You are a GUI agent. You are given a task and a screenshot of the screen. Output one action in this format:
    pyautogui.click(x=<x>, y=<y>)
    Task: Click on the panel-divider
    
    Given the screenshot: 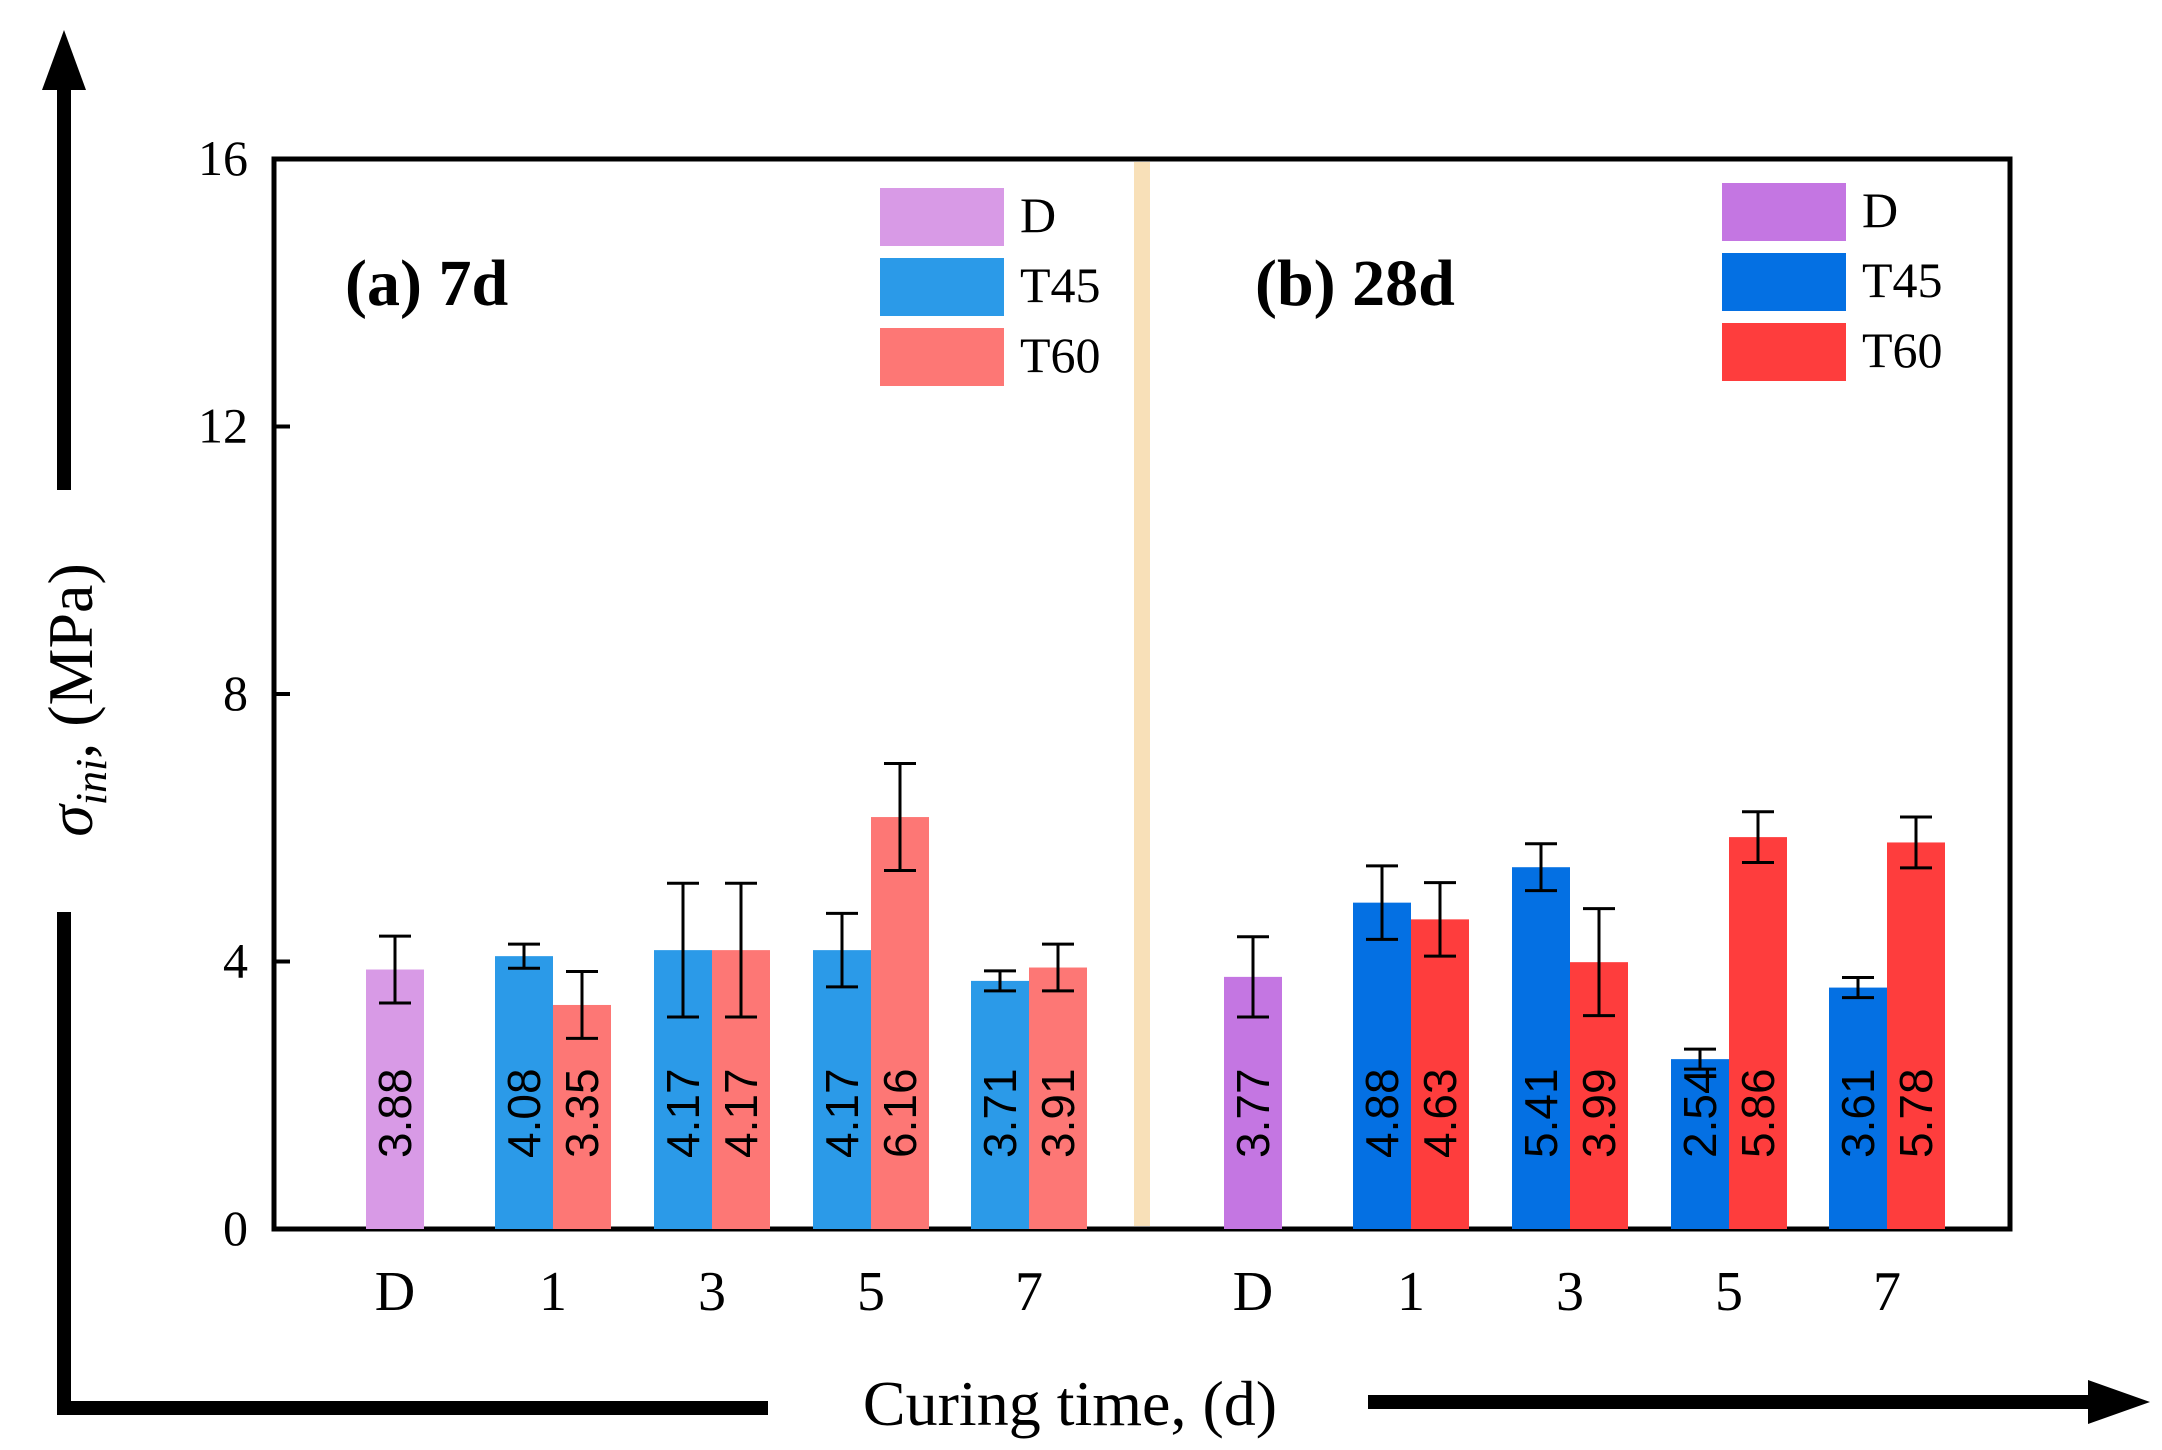 What is the action you would take?
    pyautogui.click(x=1142, y=694)
    